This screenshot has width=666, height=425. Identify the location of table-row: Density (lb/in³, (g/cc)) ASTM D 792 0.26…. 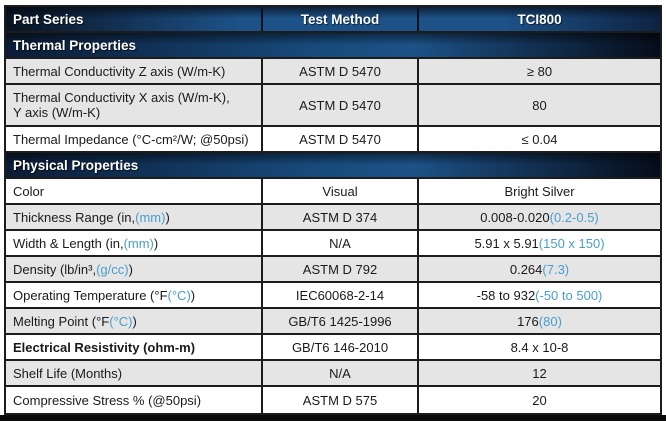
(333, 270).